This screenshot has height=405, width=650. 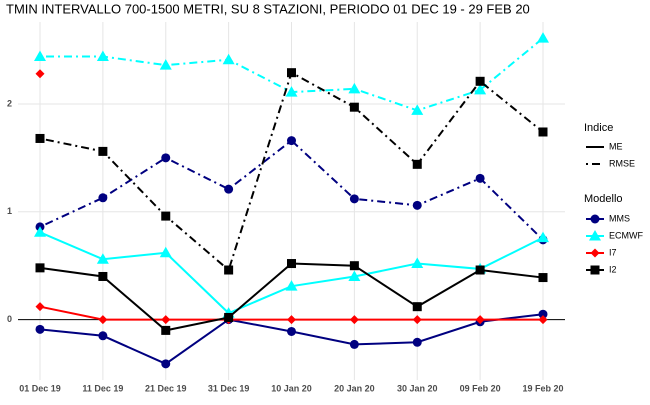 What do you see at coordinates (480, 388) in the screenshot?
I see `x-tick-label: 09 Feb 20` at bounding box center [480, 388].